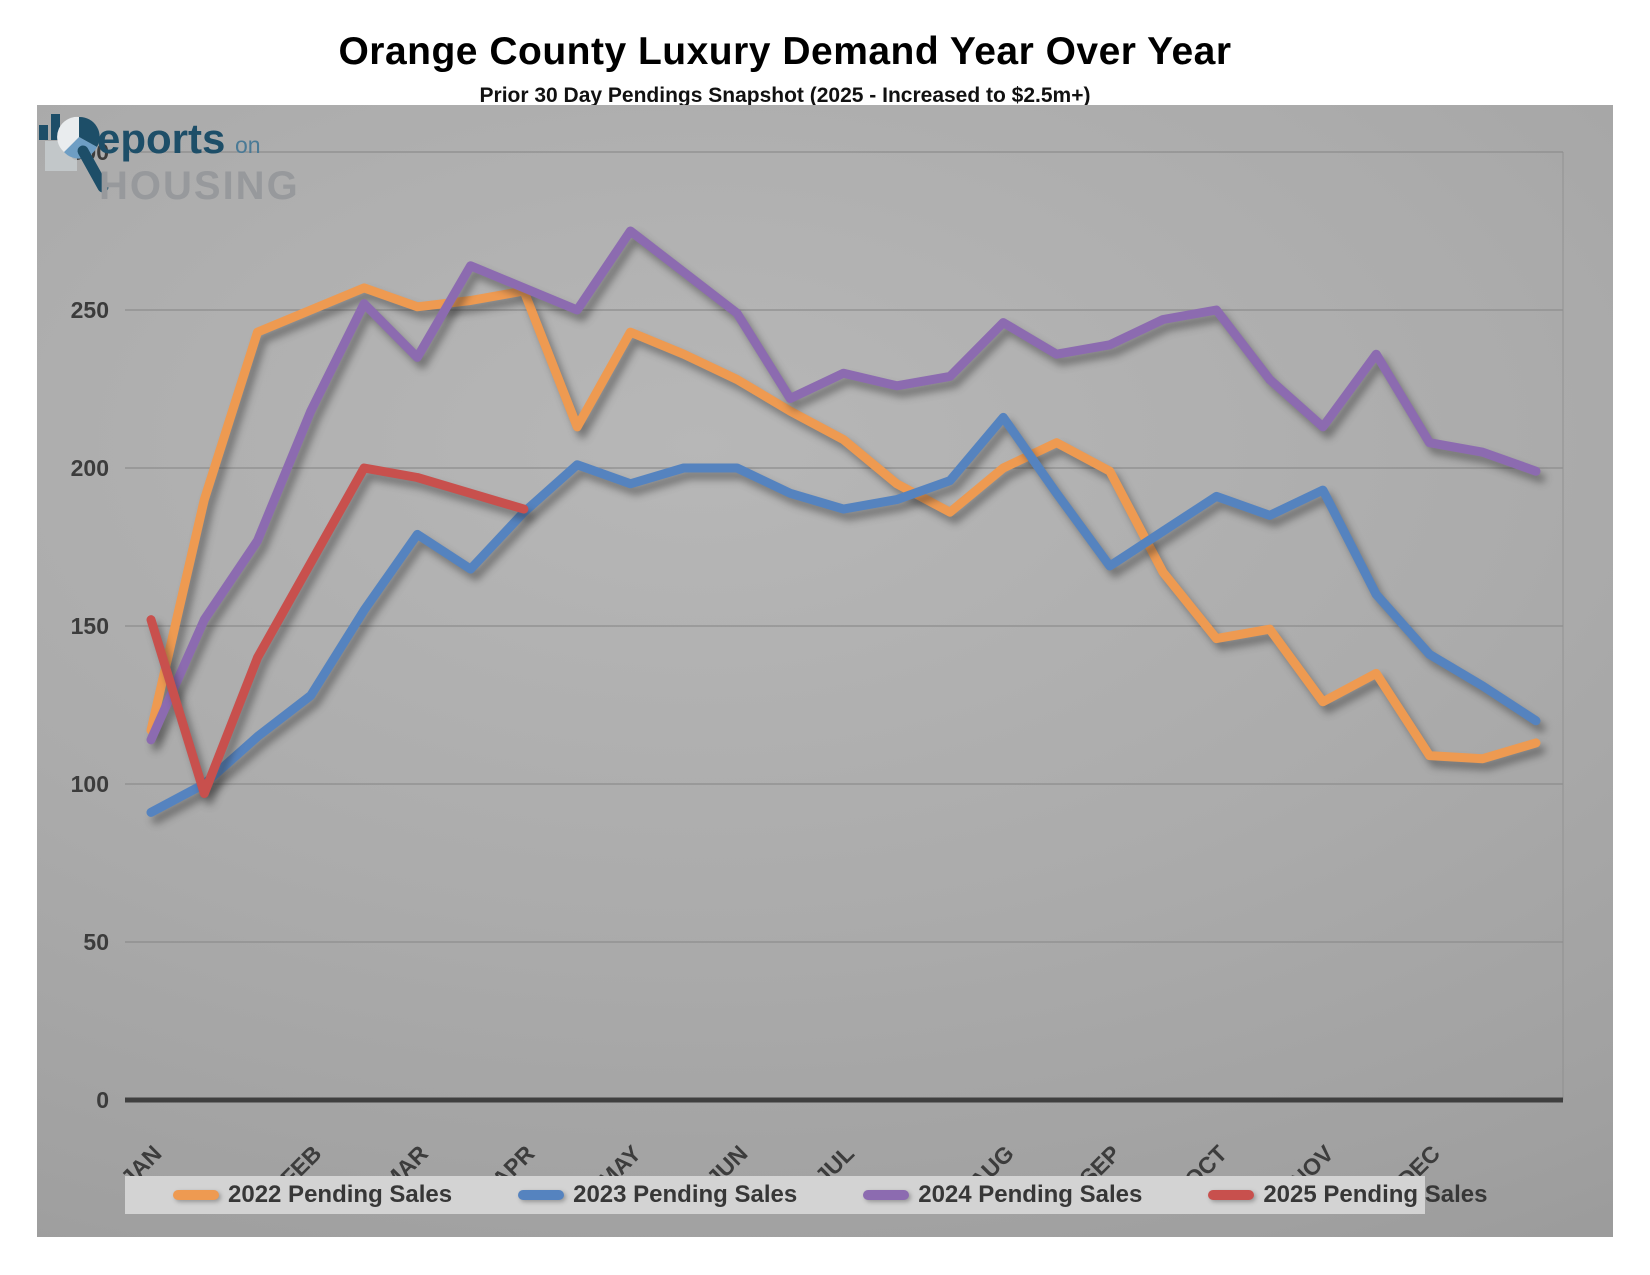  I want to click on legend-item-2022: 2022 Pending Sales, so click(312, 1195).